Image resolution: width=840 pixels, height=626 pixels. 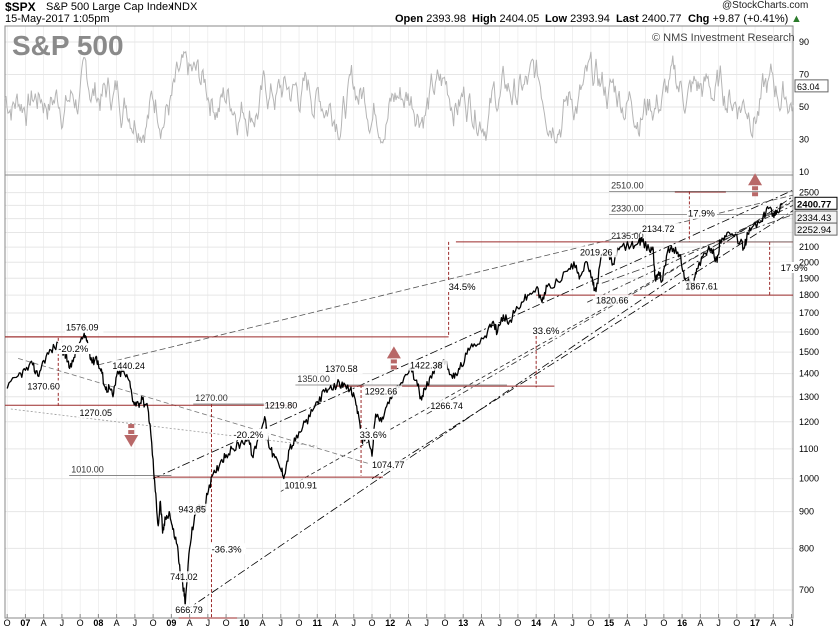 I want to click on point-label-text: 1074.77, so click(x=388, y=465).